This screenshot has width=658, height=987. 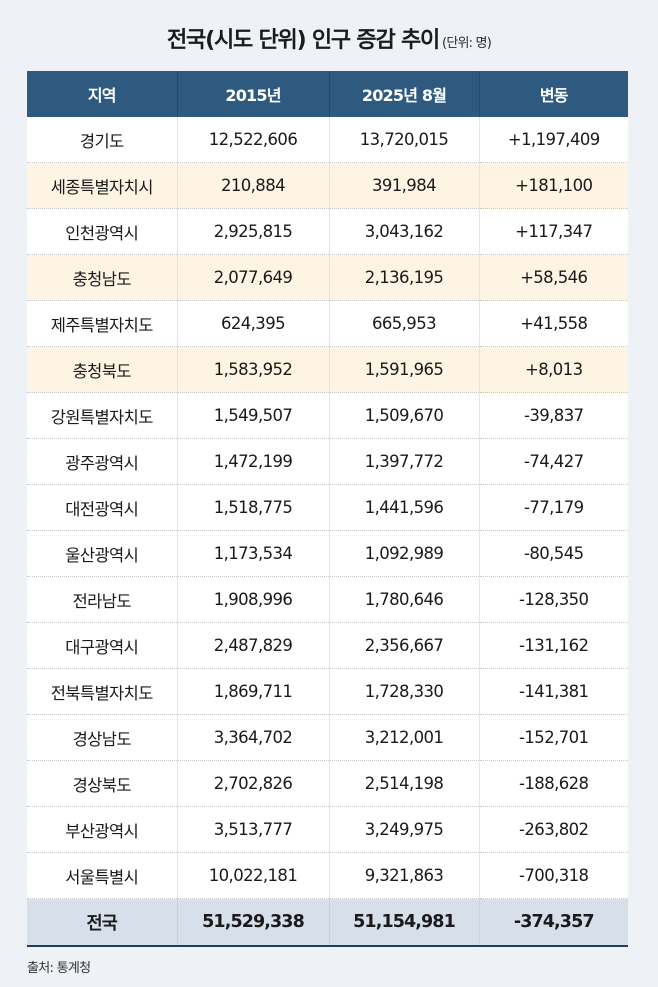 I want to click on table-row: 경기도 12,522,606 13,720,015 +1,197,409, so click(x=327, y=140).